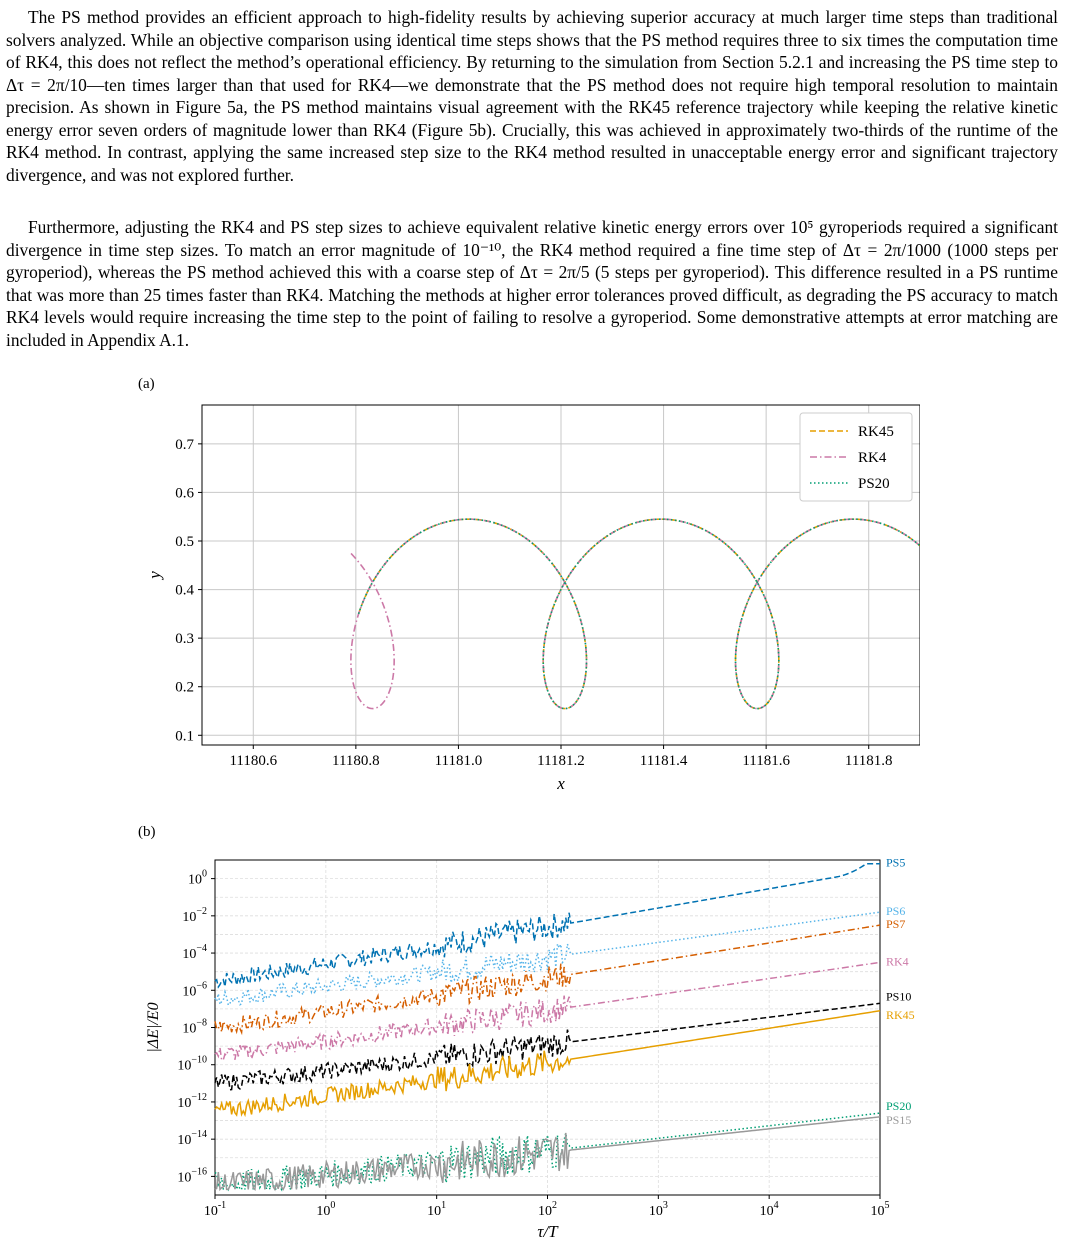 This screenshot has height=1246, width=1066. Describe the element at coordinates (895, 911) in the screenshot. I see `series-label-ps6: PS6` at that location.